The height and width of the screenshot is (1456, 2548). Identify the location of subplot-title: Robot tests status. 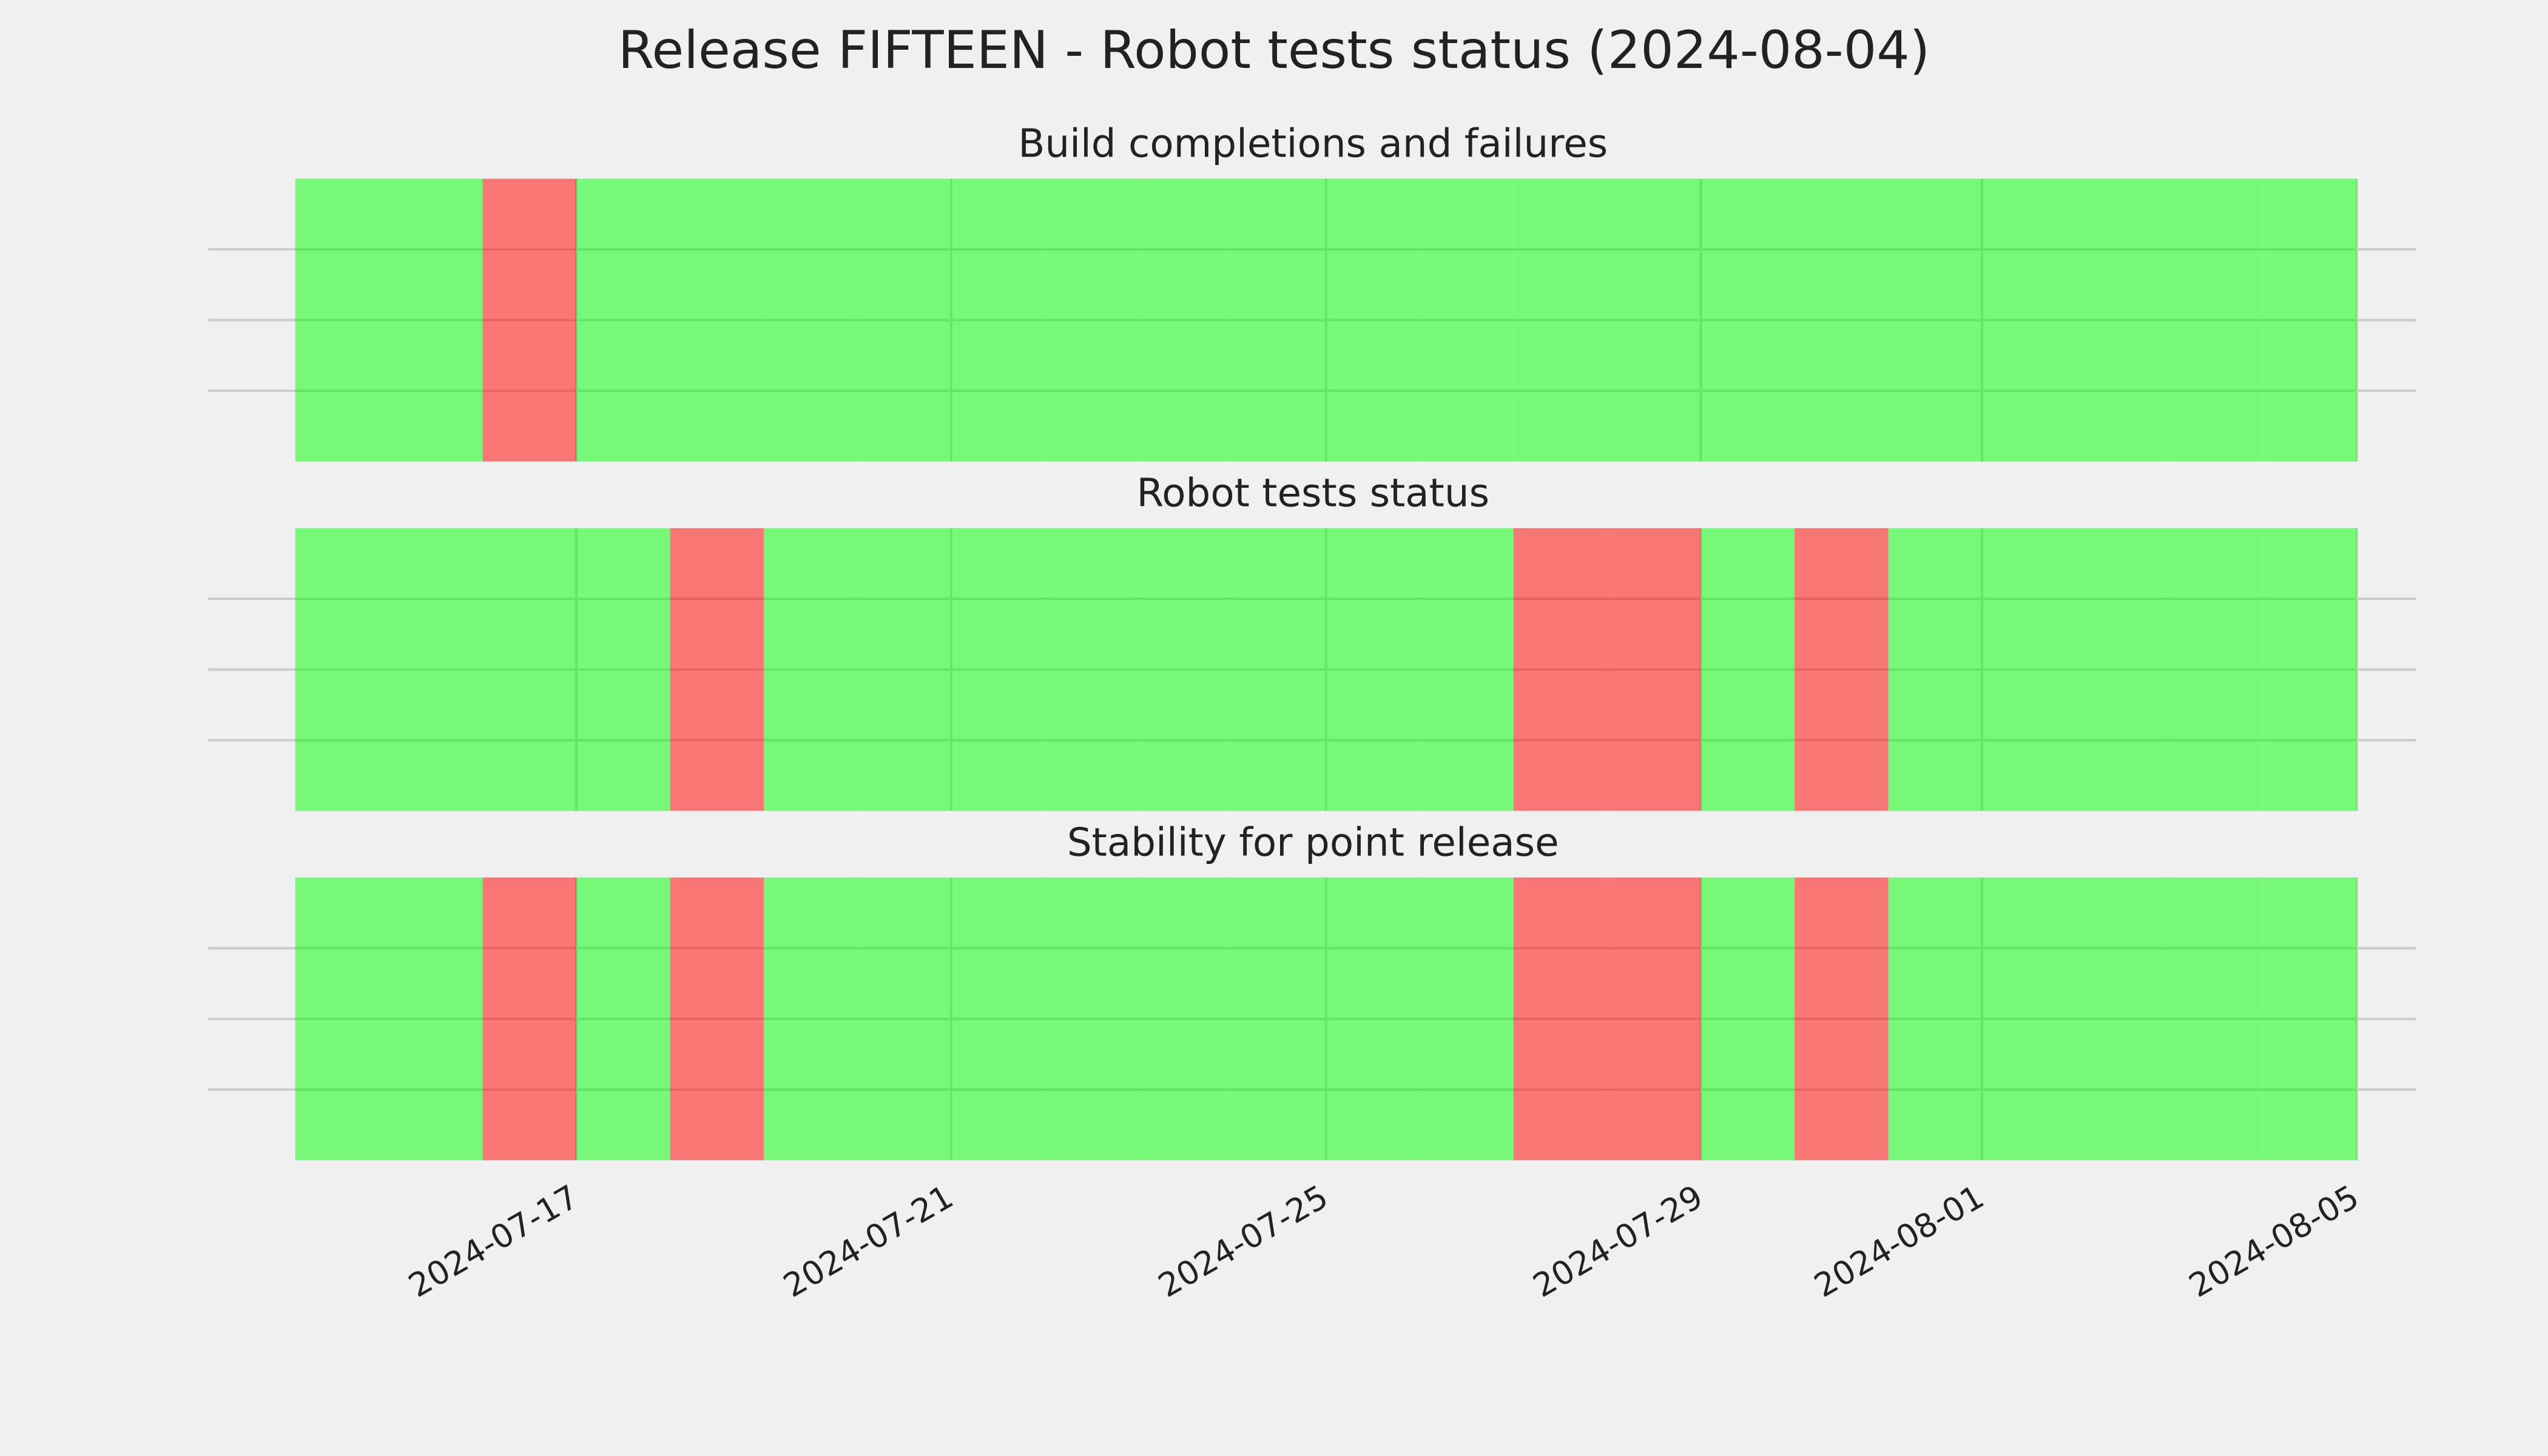
(1312, 493).